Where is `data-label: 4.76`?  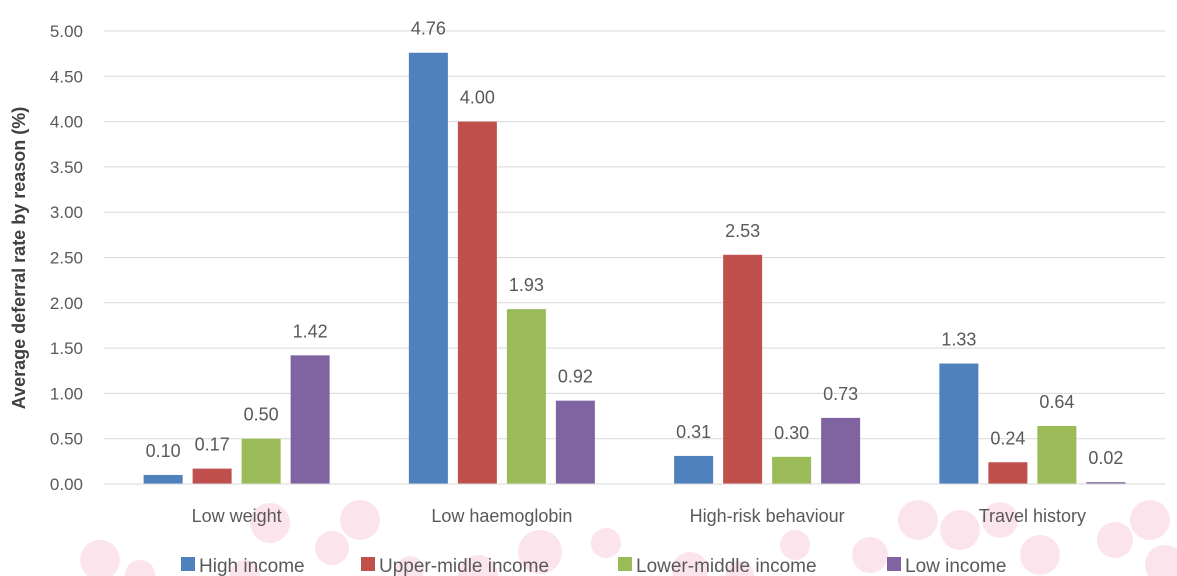
data-label: 4.76 is located at coordinates (428, 29).